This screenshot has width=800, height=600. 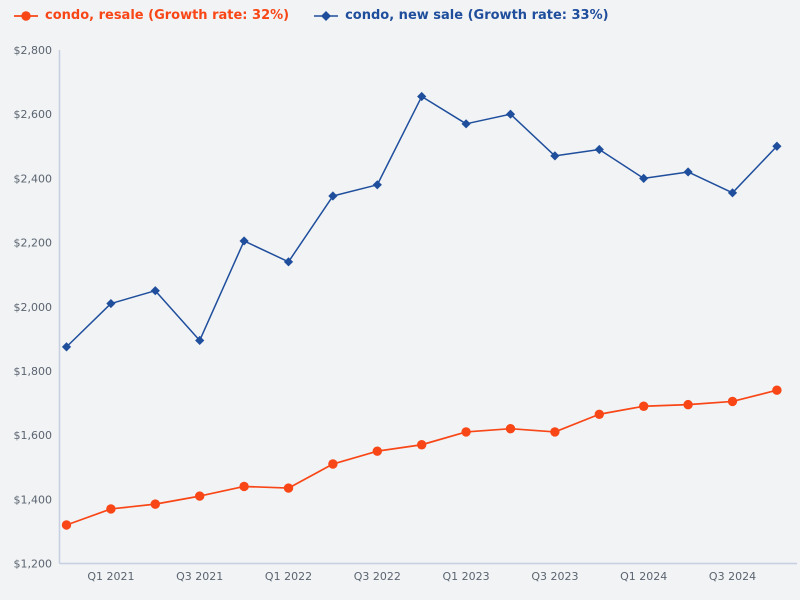 What do you see at coordinates (110, 576) in the screenshot?
I see `x-tick-label: Q1 2021` at bounding box center [110, 576].